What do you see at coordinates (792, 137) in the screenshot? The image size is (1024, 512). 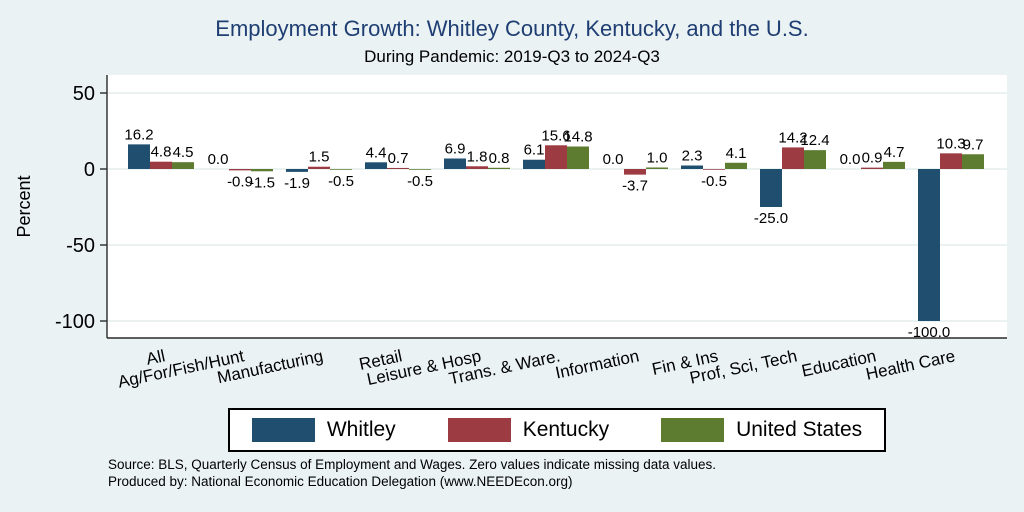 I see `bar-value-label: 14.2` at bounding box center [792, 137].